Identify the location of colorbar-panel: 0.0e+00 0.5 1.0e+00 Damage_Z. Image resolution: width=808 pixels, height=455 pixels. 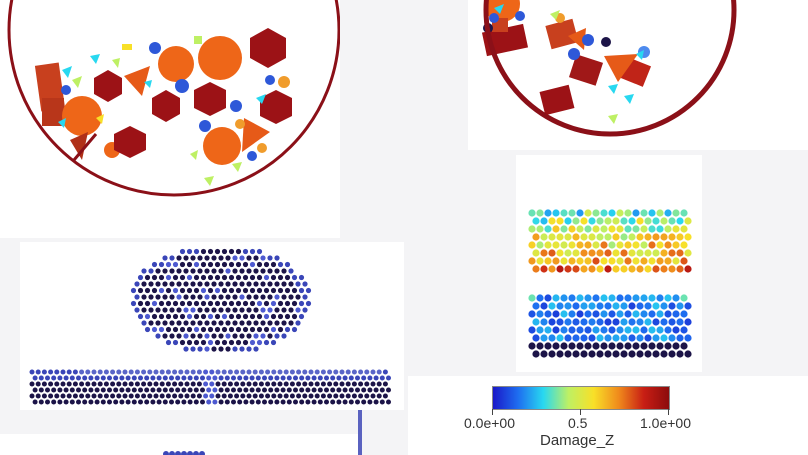
(608, 415).